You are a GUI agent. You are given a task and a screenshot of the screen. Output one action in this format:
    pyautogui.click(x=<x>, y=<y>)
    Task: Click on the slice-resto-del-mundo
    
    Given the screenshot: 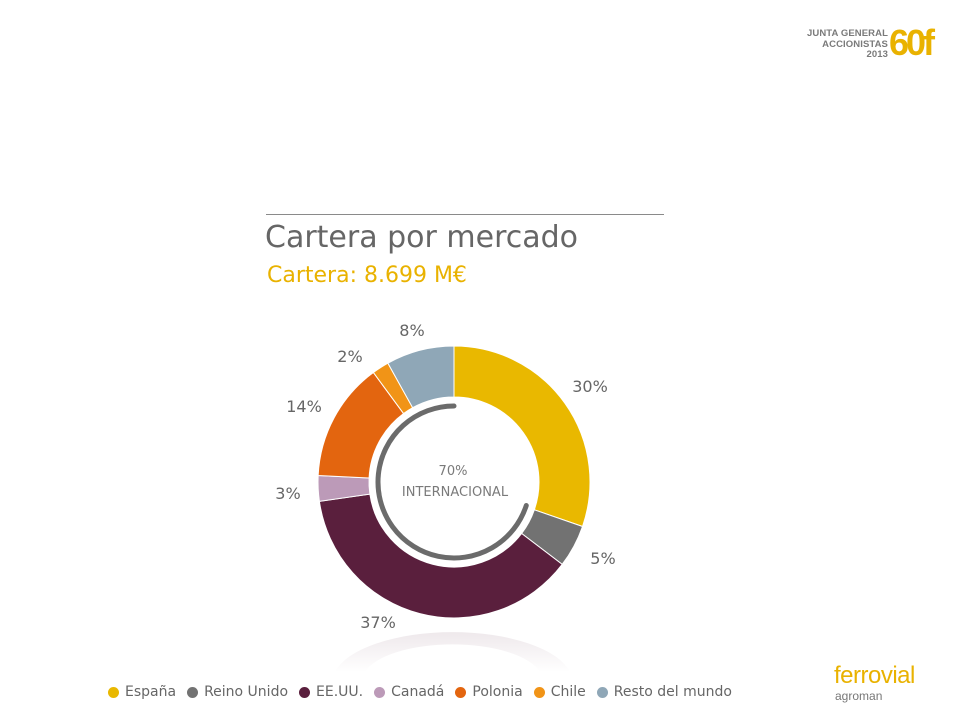 What is the action you would take?
    pyautogui.click(x=421, y=377)
    